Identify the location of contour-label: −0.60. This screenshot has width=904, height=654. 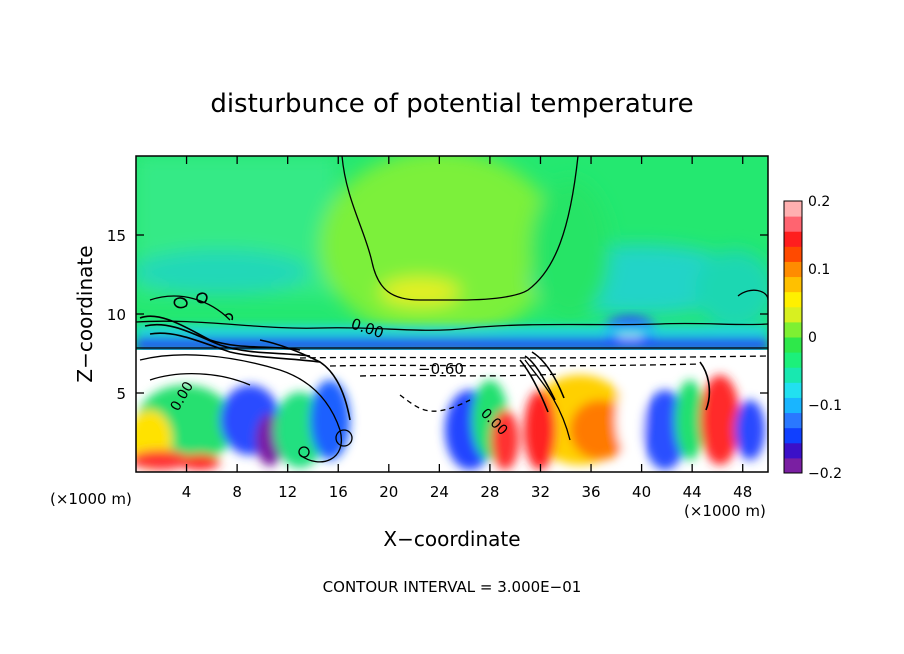
(441, 369).